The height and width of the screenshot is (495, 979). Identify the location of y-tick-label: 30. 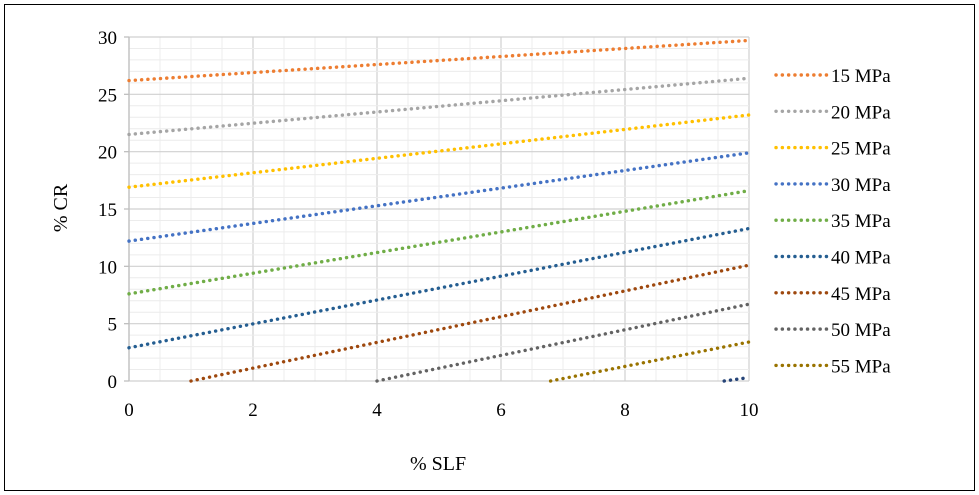
(107, 38).